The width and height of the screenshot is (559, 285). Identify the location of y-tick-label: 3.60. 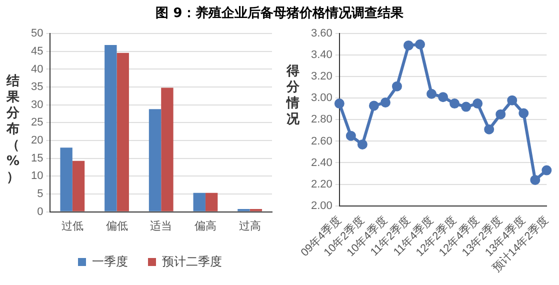
(321, 34).